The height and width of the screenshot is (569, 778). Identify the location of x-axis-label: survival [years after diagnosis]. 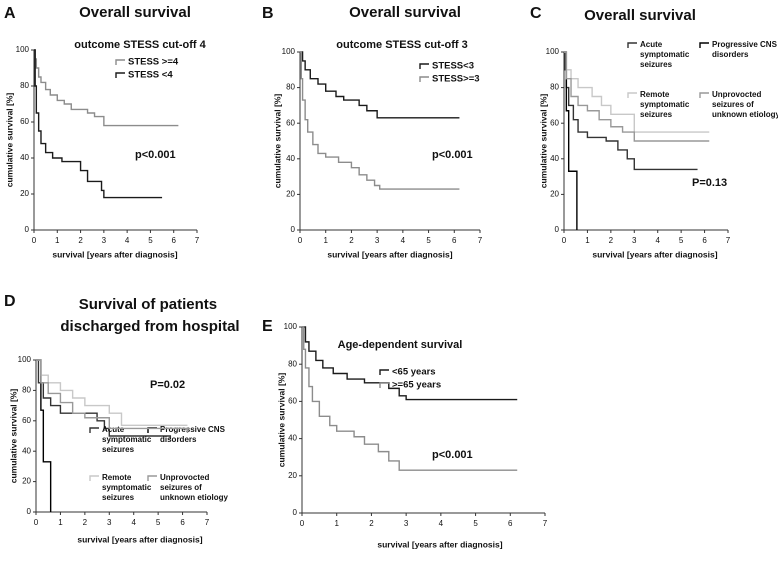
(654, 254).